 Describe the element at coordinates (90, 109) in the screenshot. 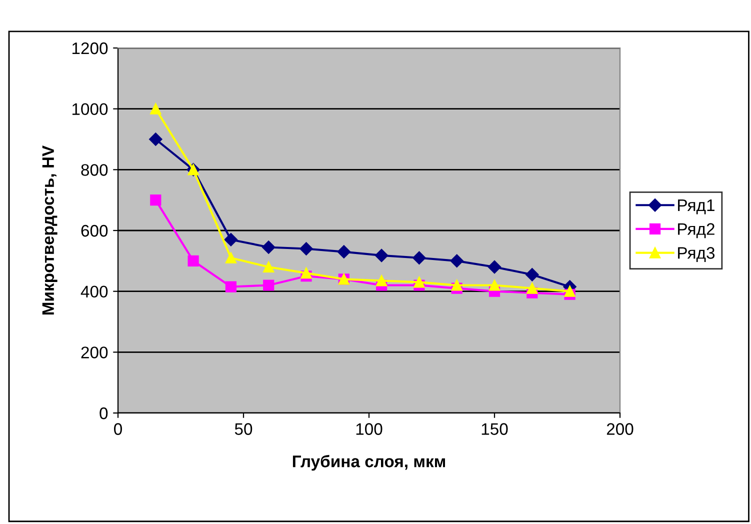

I see `y-tick-label: 1000` at that location.